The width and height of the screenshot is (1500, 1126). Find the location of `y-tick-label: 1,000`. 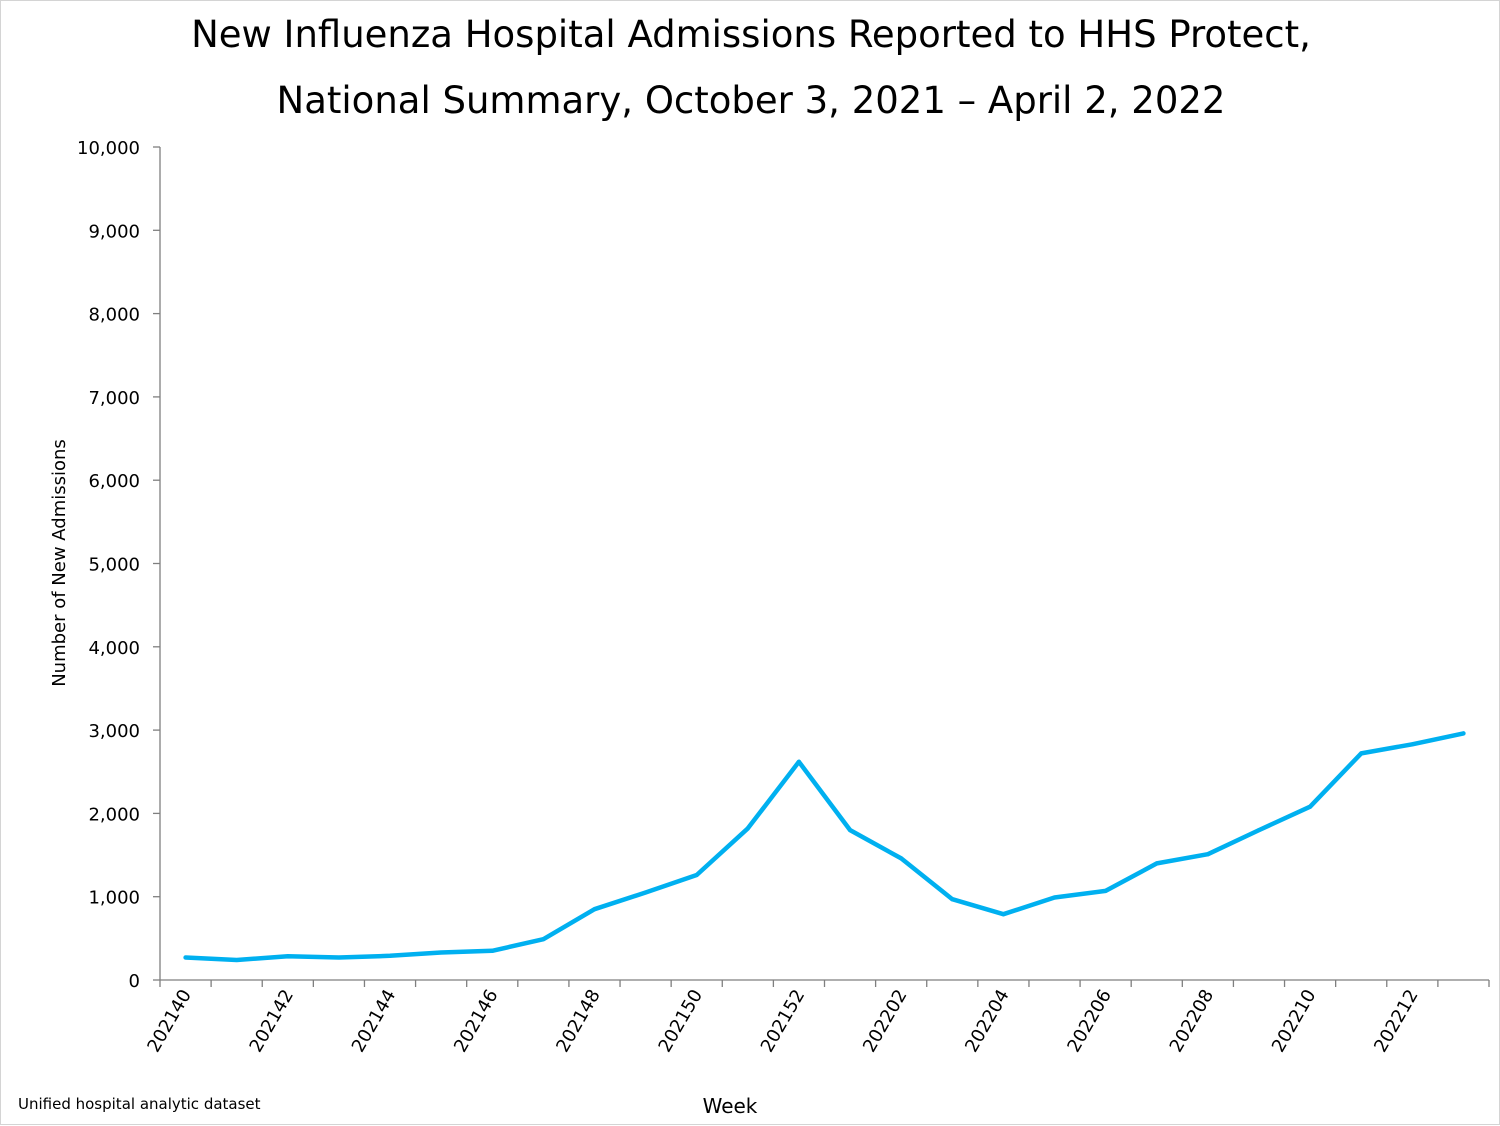

y-tick-label: 1,000 is located at coordinates (114, 898).